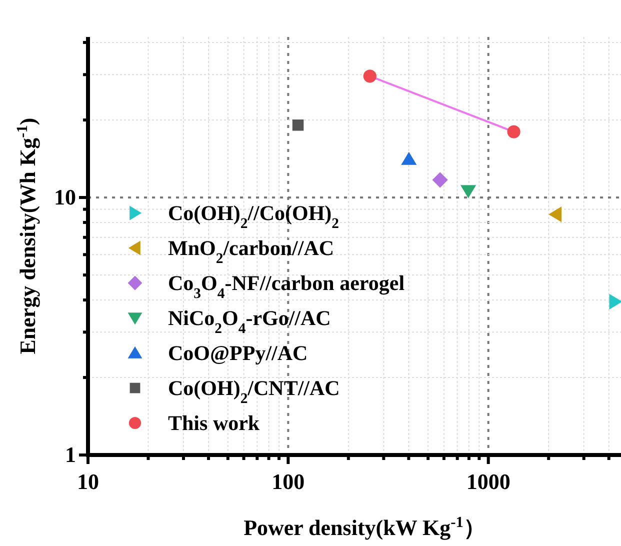 This screenshot has height=546, width=621. I want to click on x-axis-title: Power density(kW Kg$^{-1}$）, so click(365, 527).